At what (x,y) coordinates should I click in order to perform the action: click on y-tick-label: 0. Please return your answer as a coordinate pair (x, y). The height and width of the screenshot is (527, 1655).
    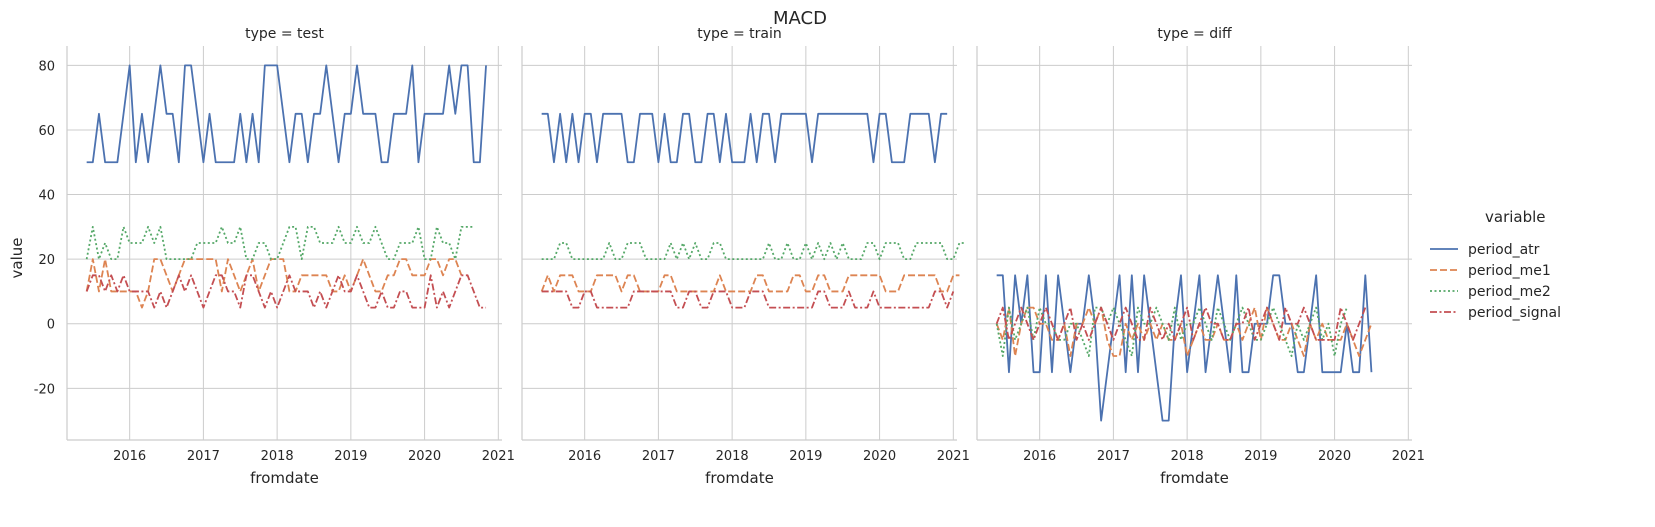
    Looking at the image, I should click on (51, 325).